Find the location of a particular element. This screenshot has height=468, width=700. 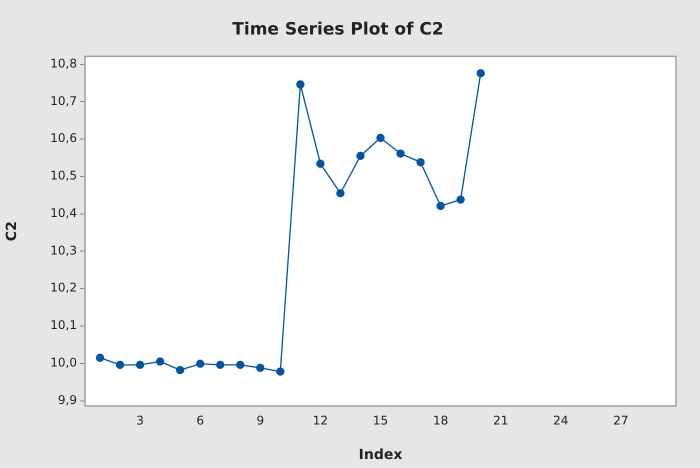

x-tick-label: 27 is located at coordinates (621, 420).